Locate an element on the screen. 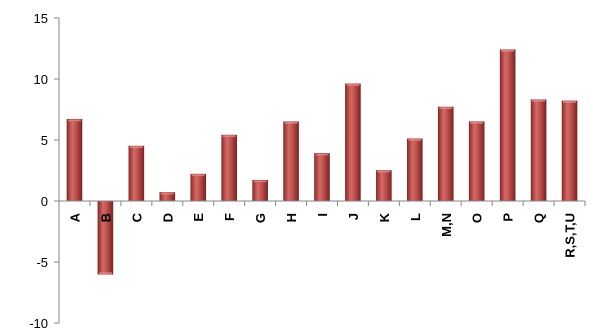 The height and width of the screenshot is (329, 590). x-category-label: C is located at coordinates (136, 217).